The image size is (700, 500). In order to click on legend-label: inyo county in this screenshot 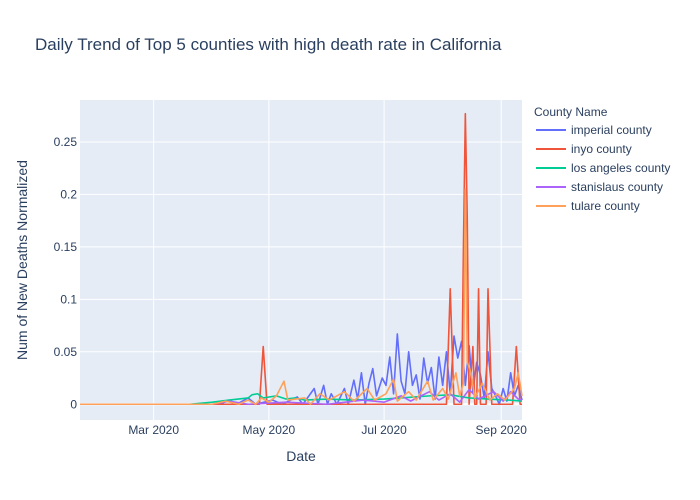, I will do `click(601, 149)`.